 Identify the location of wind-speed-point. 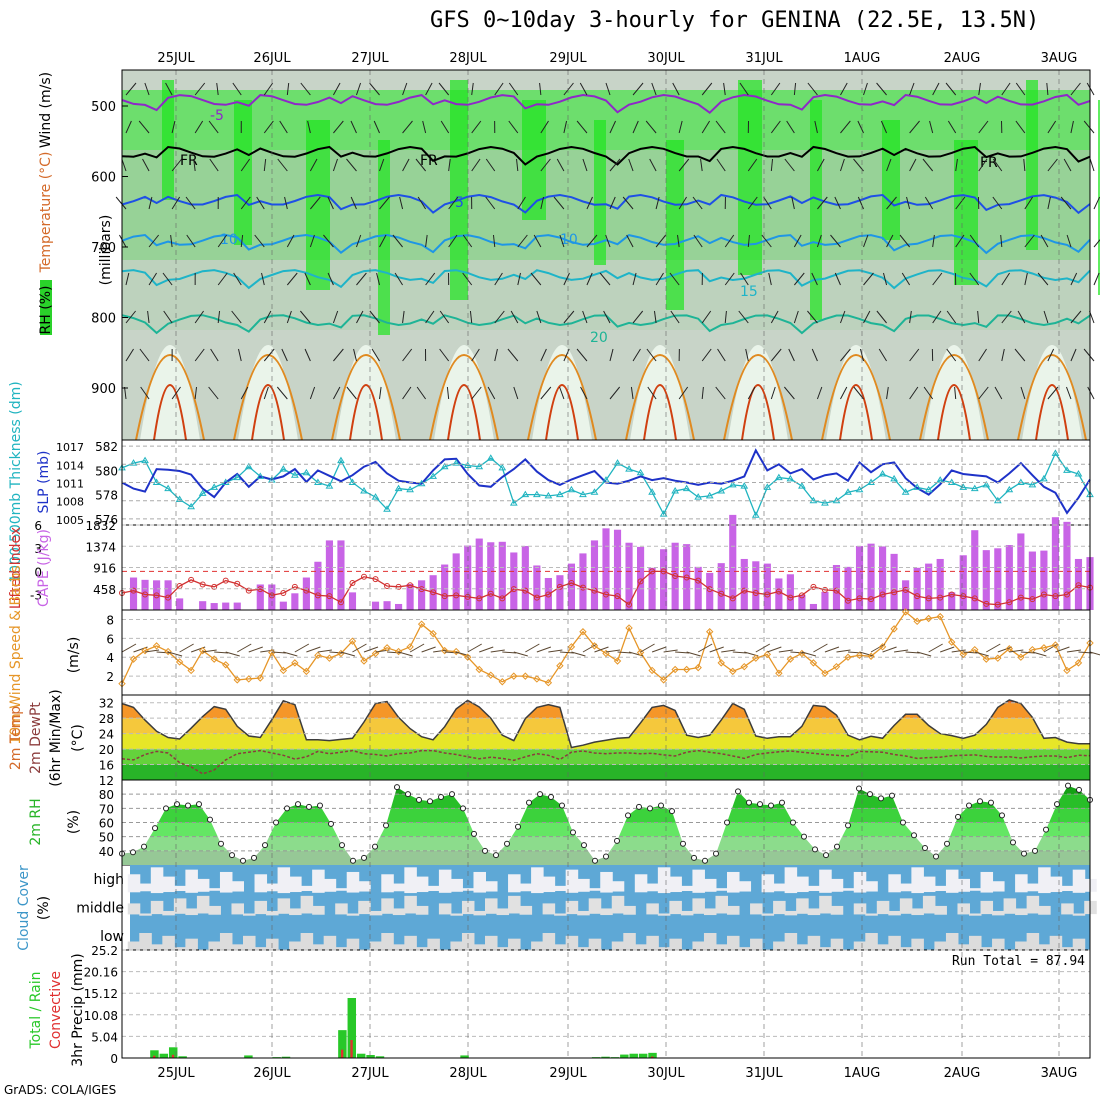
(306, 671).